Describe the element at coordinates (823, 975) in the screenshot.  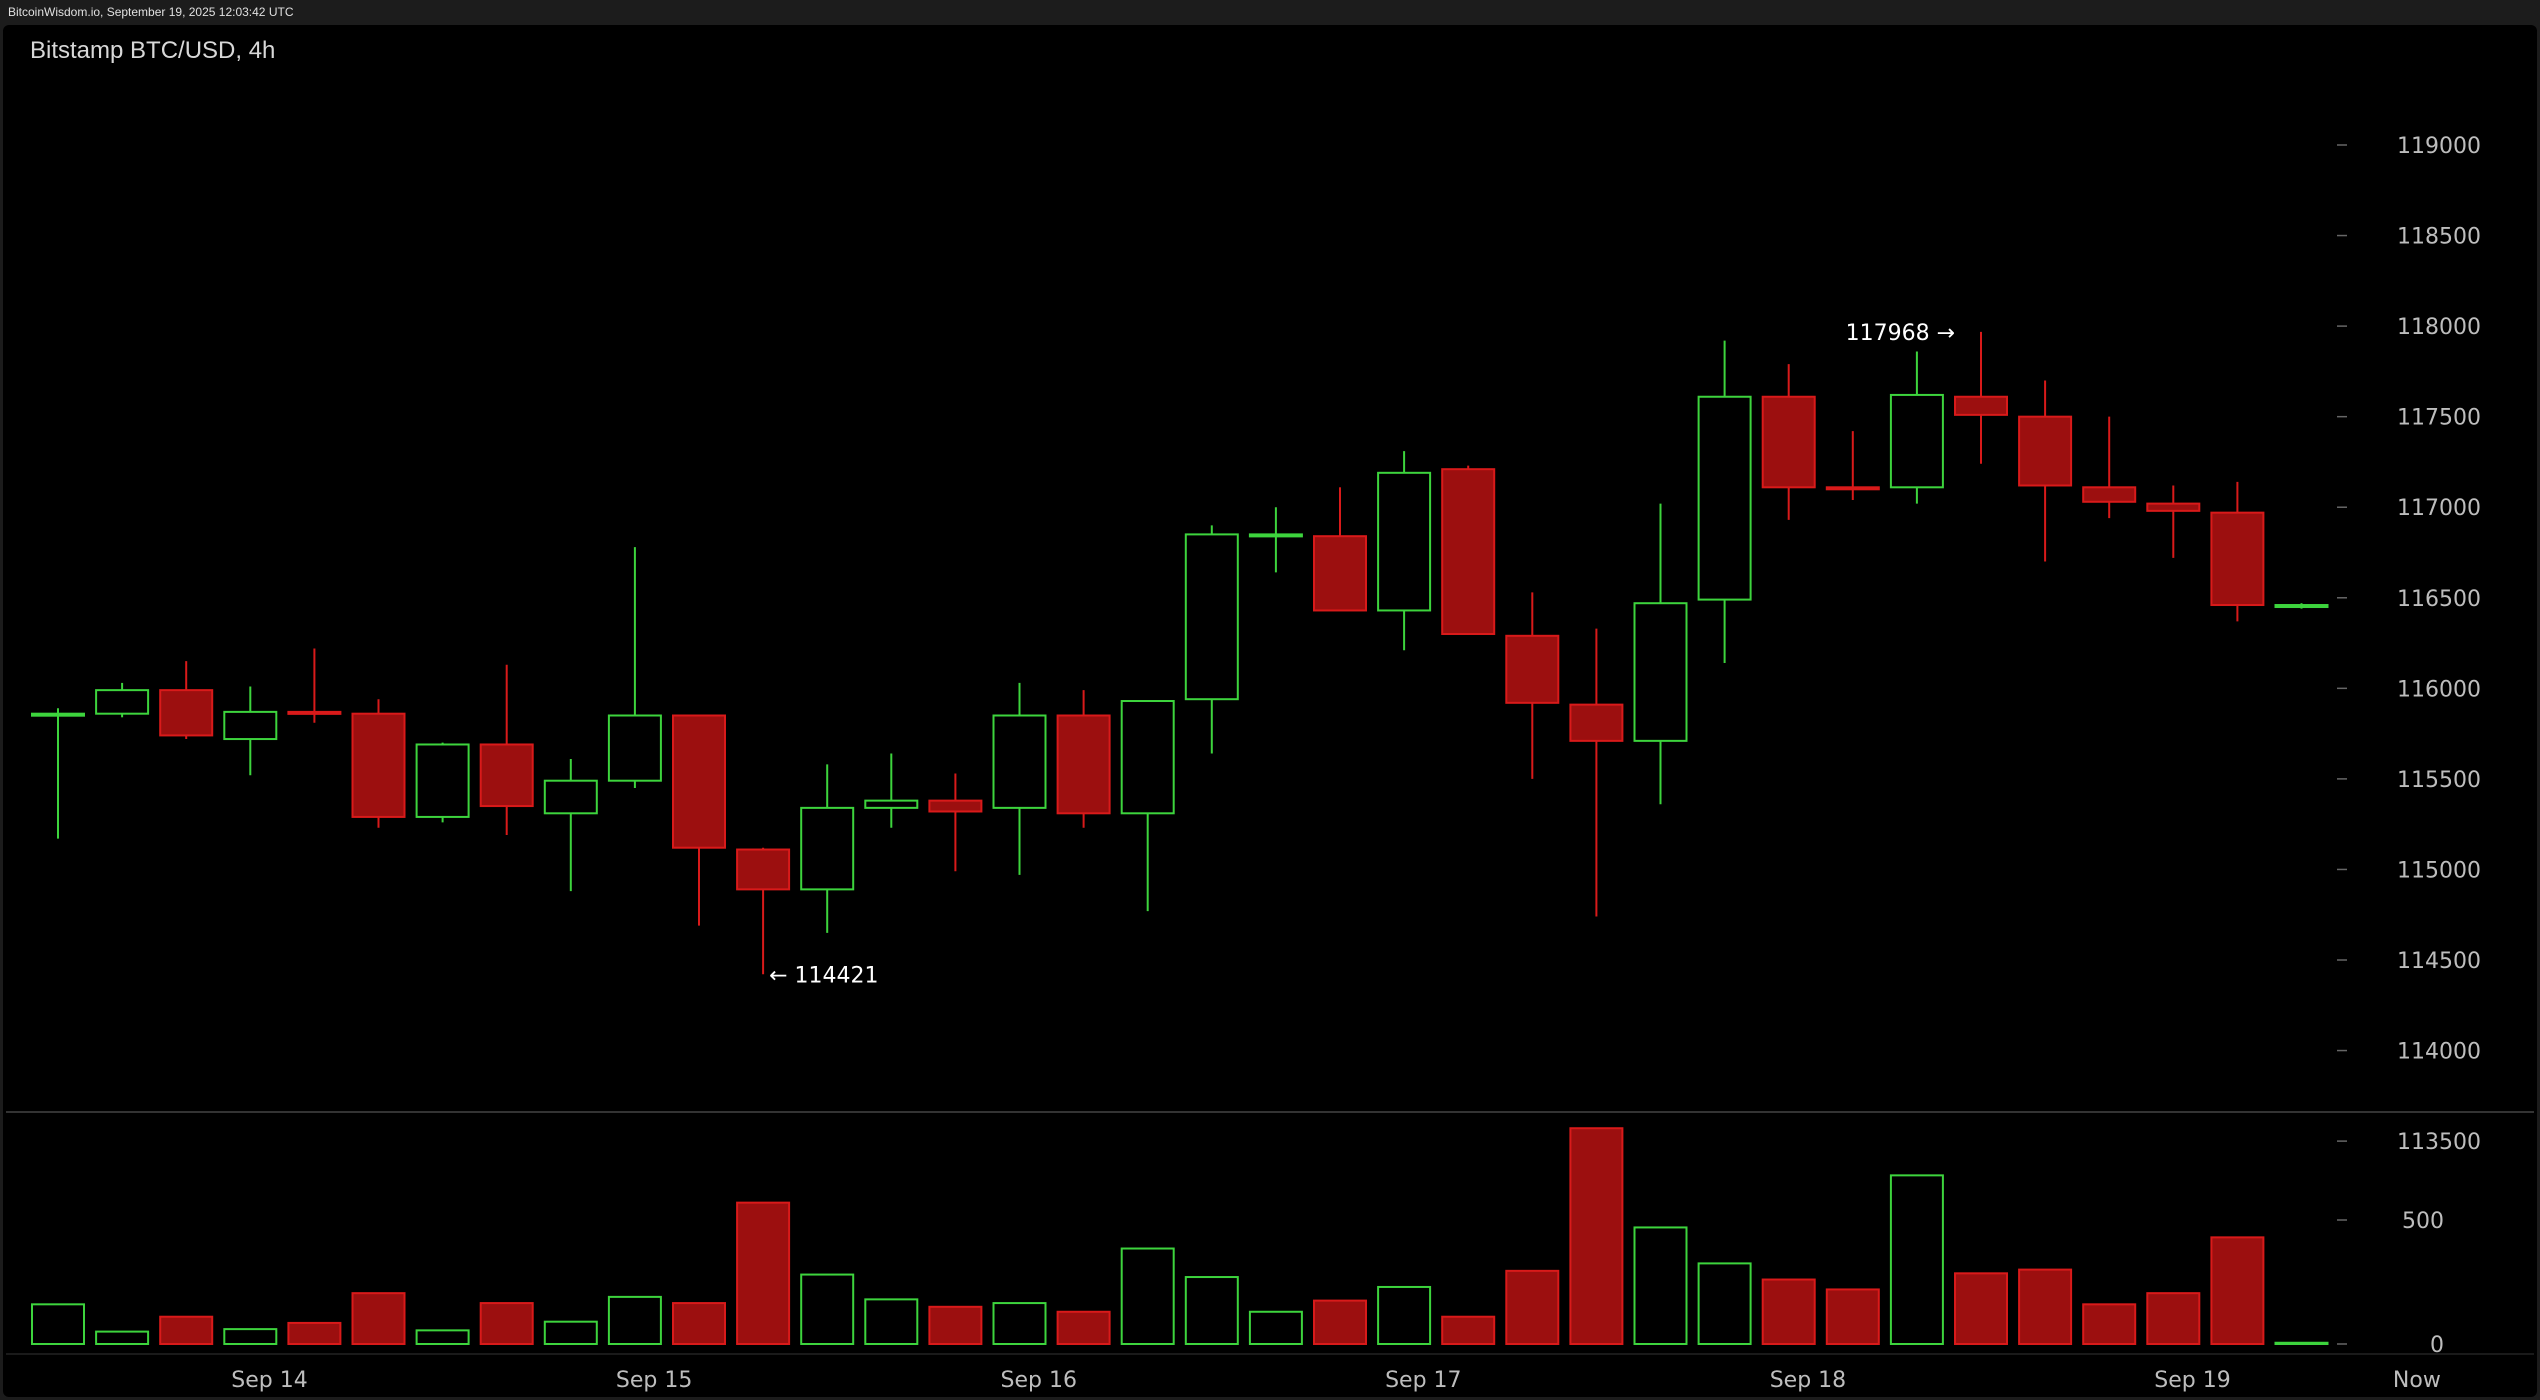
I see `price-annotation: ← 114421` at that location.